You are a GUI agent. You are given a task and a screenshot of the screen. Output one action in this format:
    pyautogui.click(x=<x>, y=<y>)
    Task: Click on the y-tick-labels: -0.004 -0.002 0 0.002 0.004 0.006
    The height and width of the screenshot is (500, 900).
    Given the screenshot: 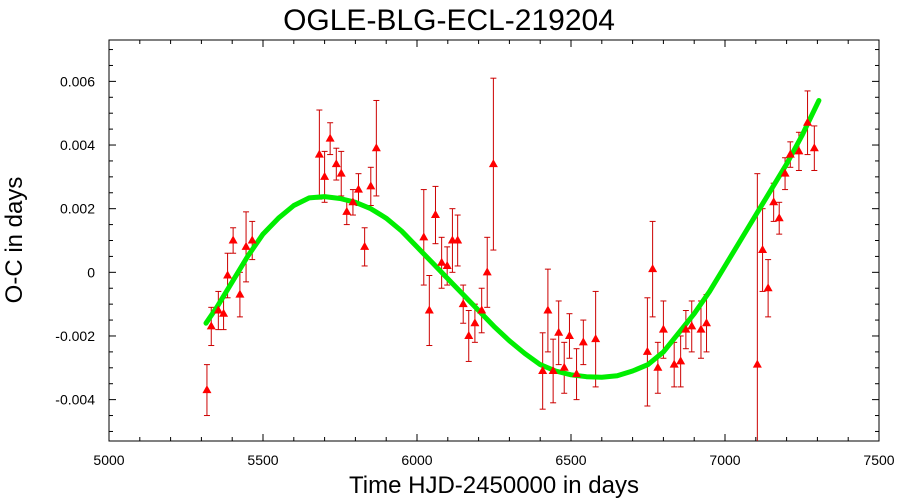 What is the action you would take?
    pyautogui.click(x=75, y=240)
    